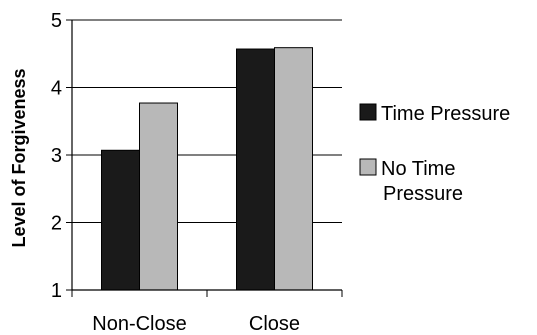 Image resolution: width=537 pixels, height=335 pixels. What do you see at coordinates (434, 154) in the screenshot?
I see `legend: Time Pressure No Time Pressure` at bounding box center [434, 154].